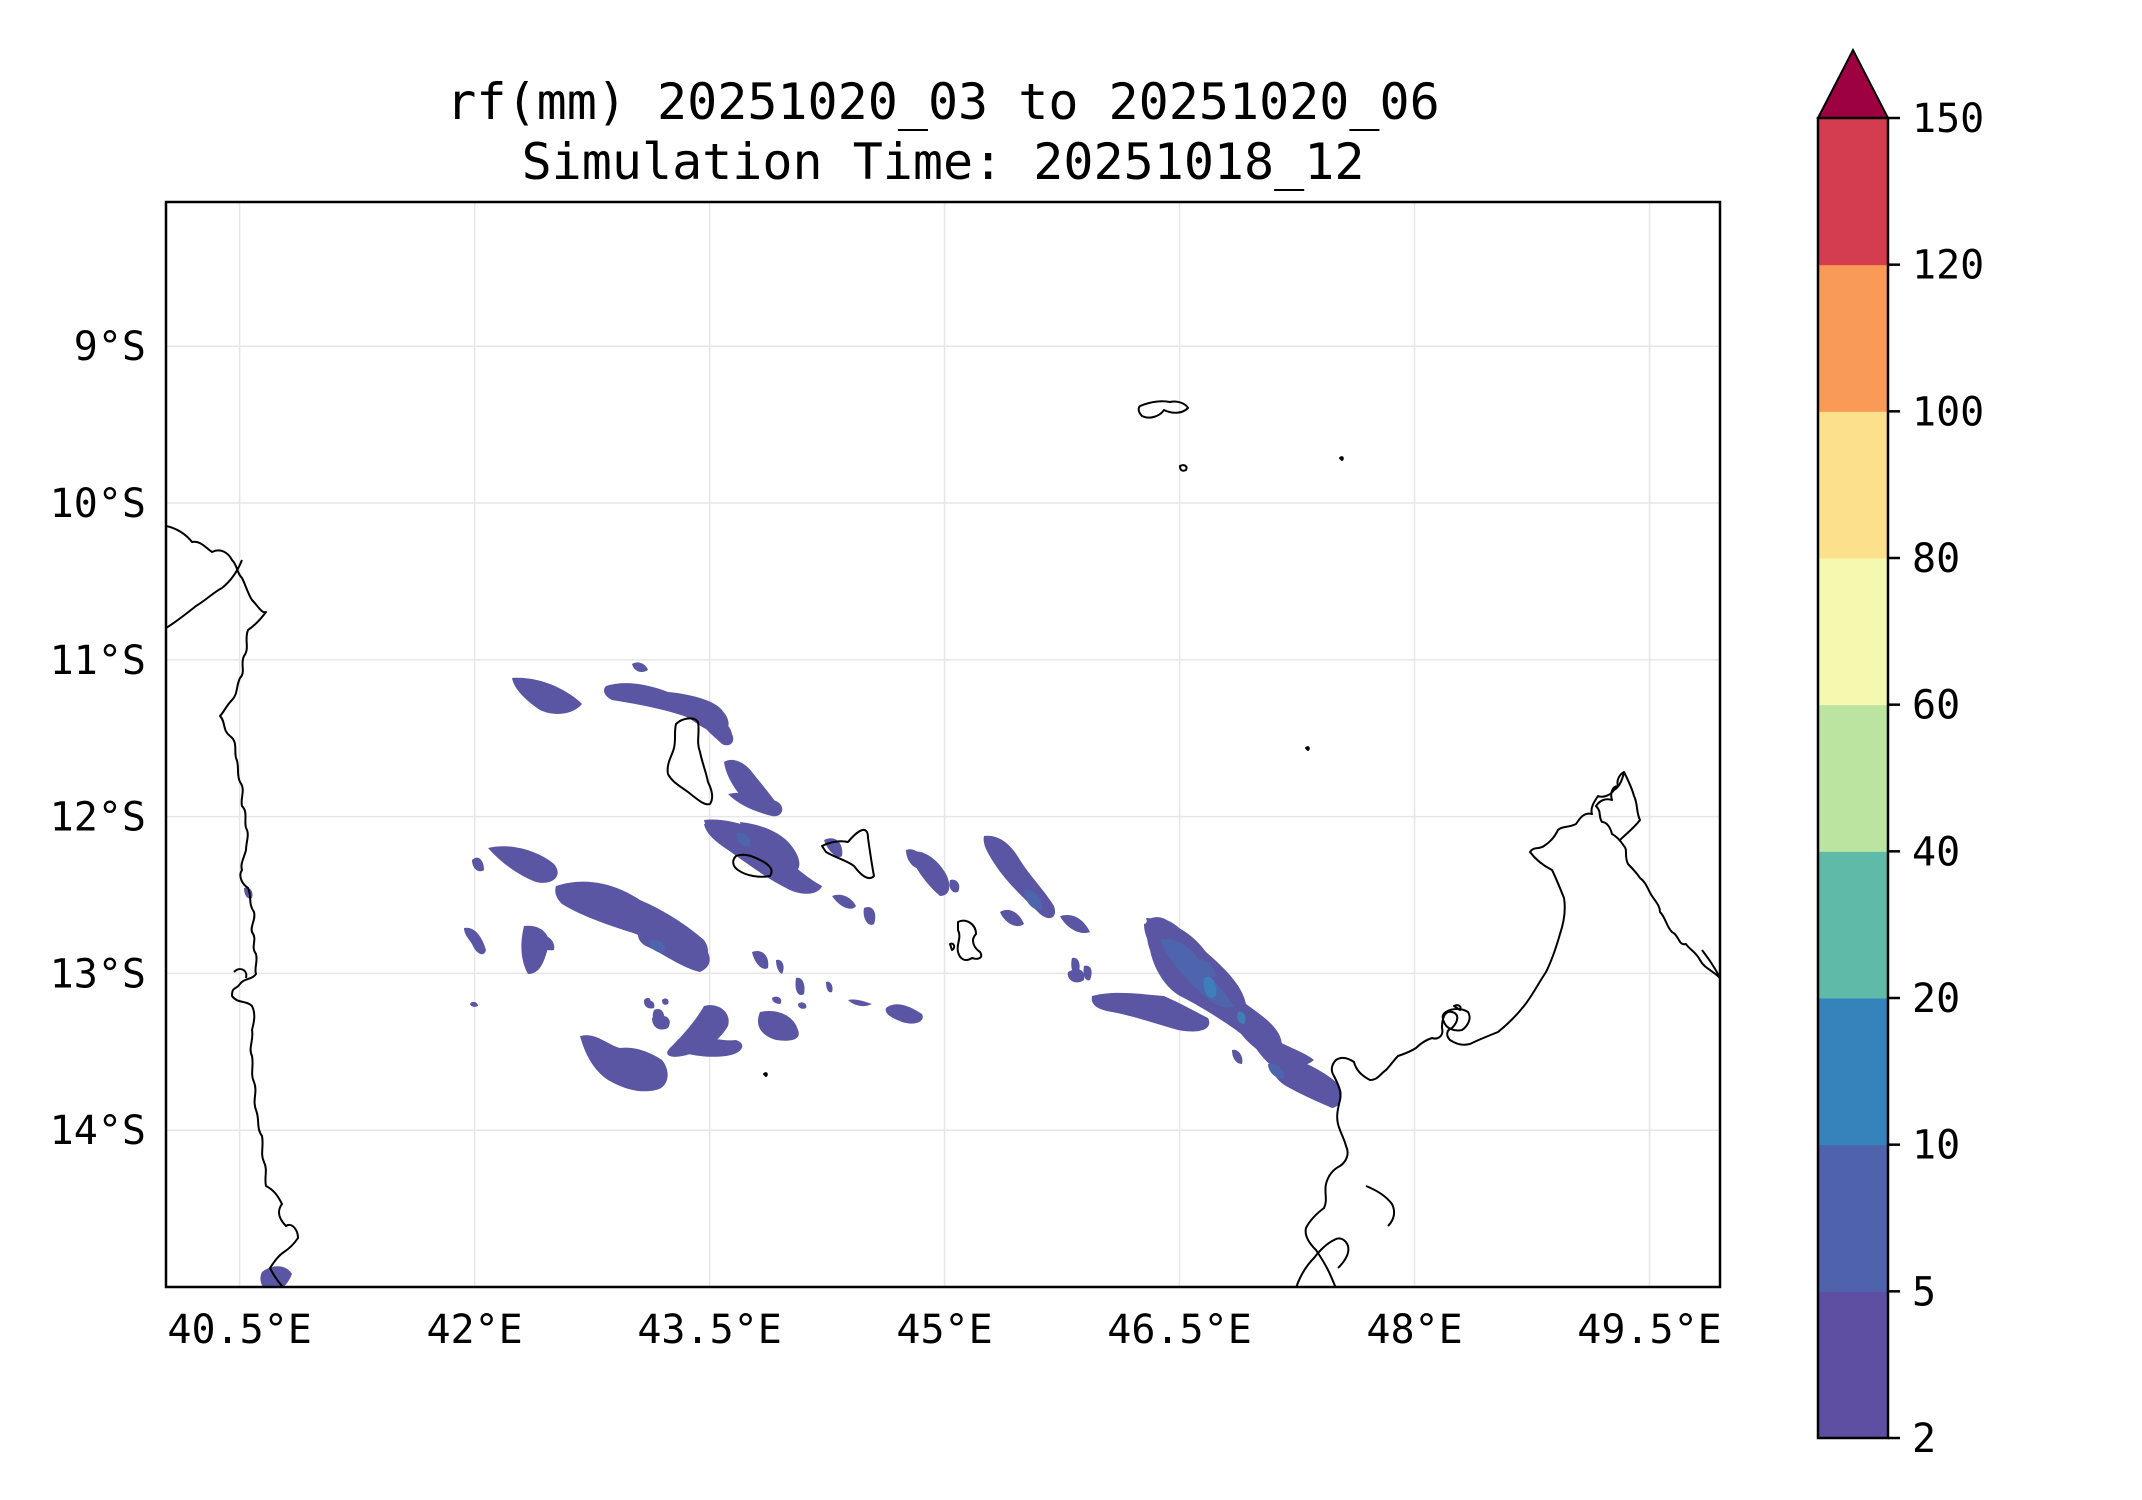 The height and width of the screenshot is (1500, 2142). Describe the element at coordinates (1163, 409) in the screenshot. I see `island-aldabra` at that location.